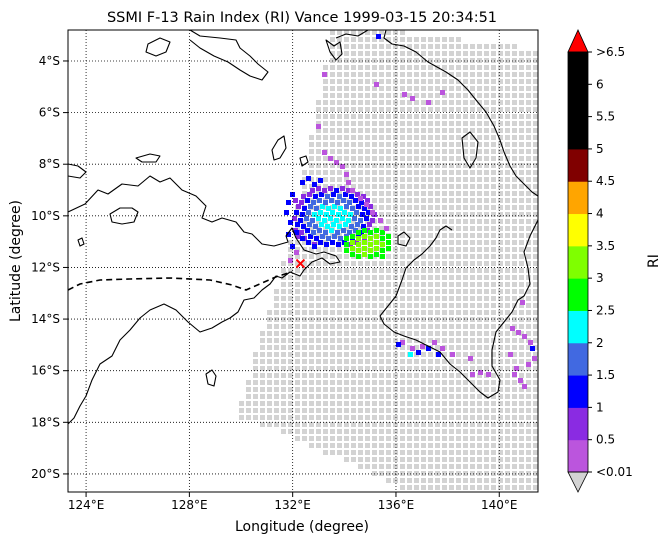 The image size is (672, 545). I want to click on colorbar-tick-label: >6.5, so click(610, 52).